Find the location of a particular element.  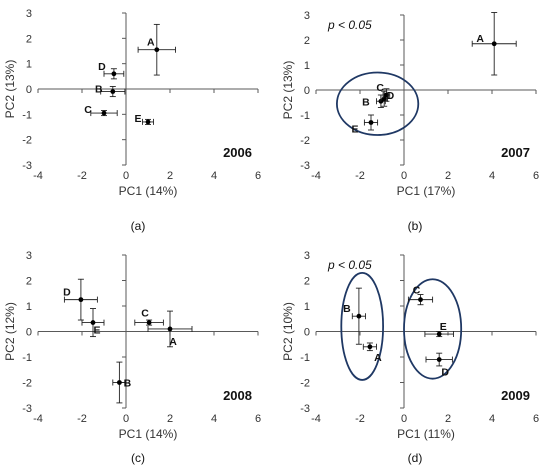

year-label: 2009 is located at coordinates (515, 395).